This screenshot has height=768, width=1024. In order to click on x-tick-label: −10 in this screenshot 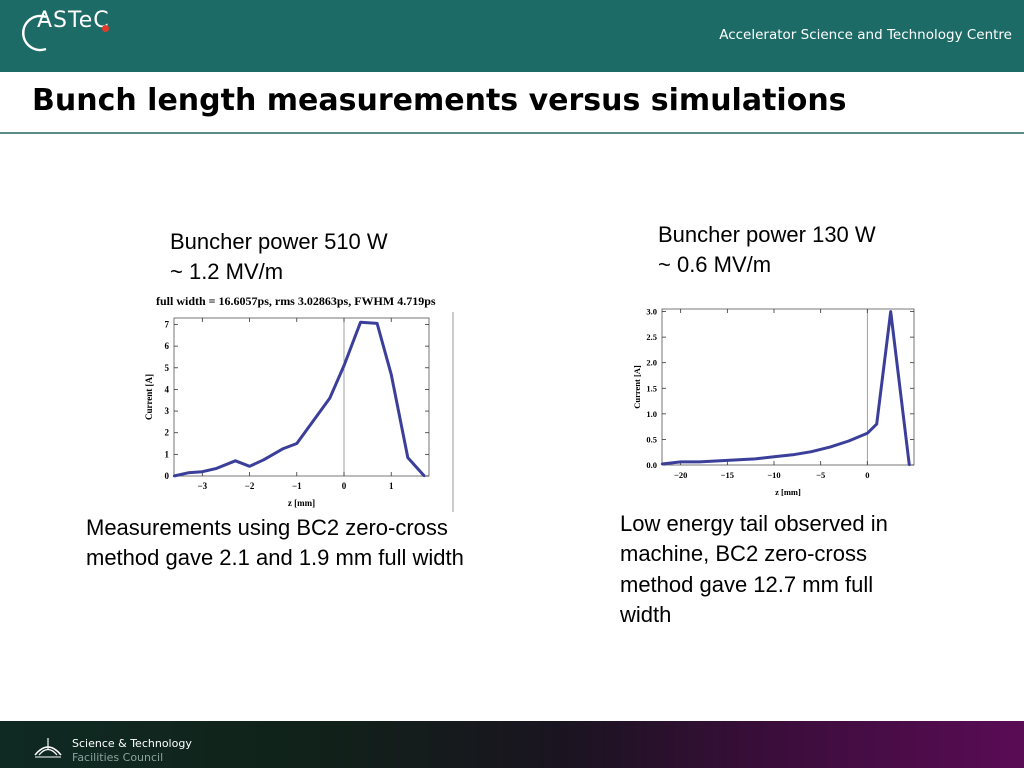, I will do `click(773, 475)`.